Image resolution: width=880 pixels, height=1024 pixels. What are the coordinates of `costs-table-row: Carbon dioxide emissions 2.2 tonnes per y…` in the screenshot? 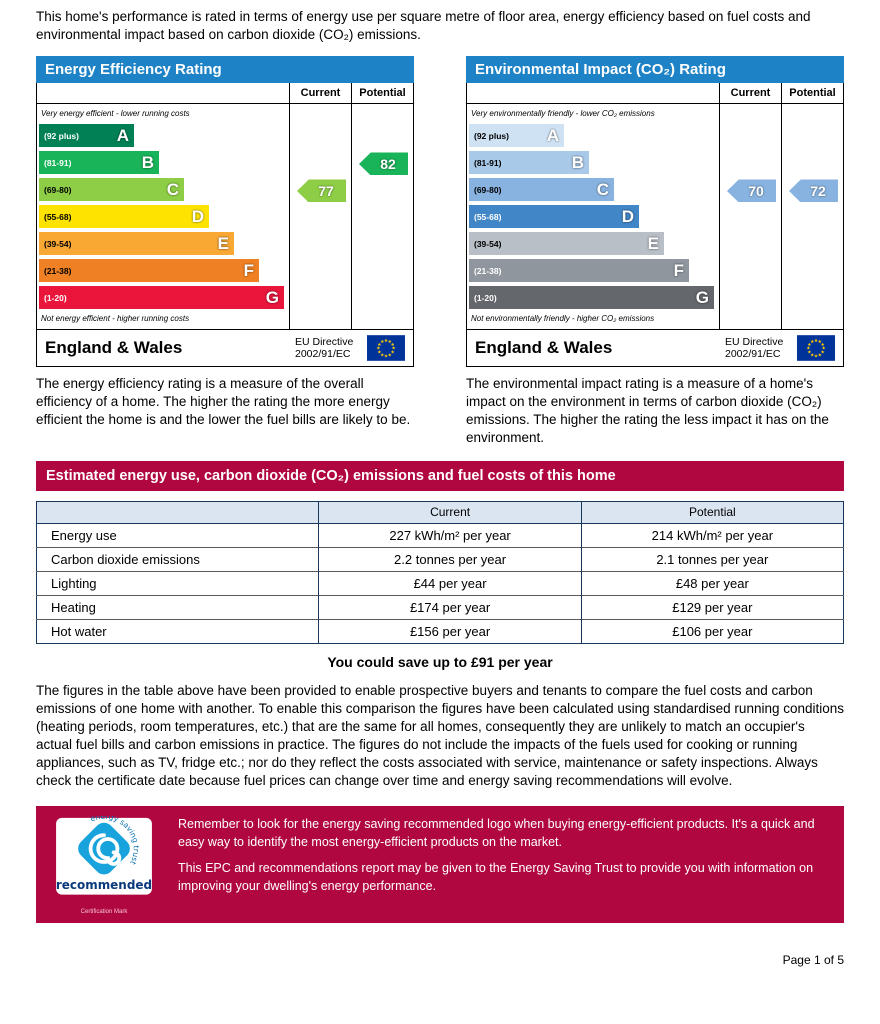 It's located at (440, 559).